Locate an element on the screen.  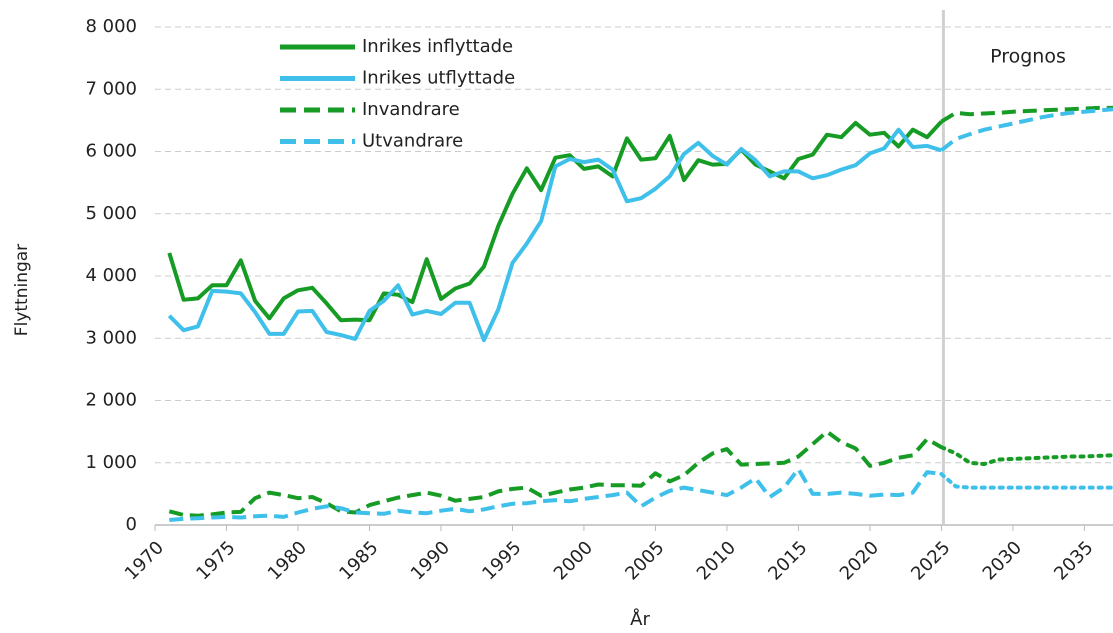
y-tick-label: 2 000 is located at coordinates (111, 400).